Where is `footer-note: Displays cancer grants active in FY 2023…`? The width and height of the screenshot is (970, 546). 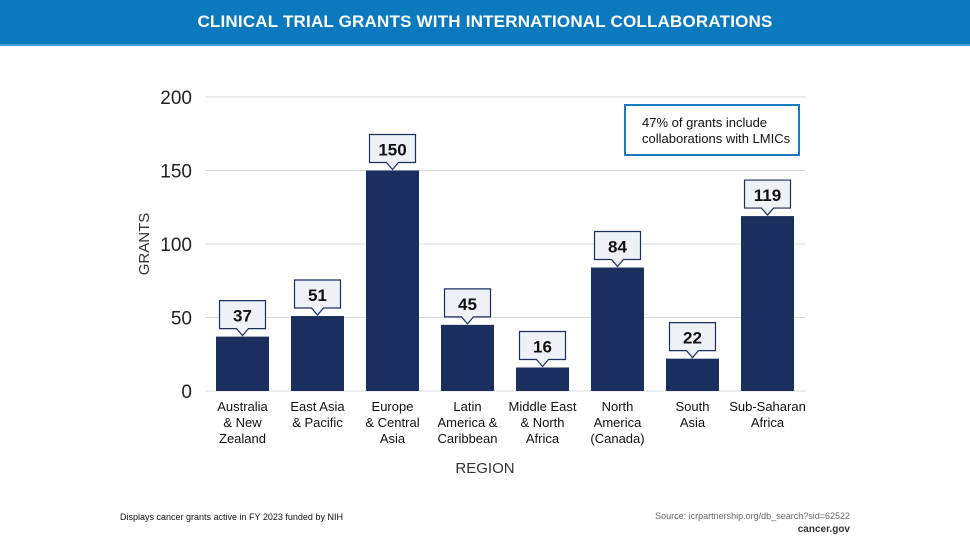
footer-note: Displays cancer grants active in FY 2023… is located at coordinates (231, 517).